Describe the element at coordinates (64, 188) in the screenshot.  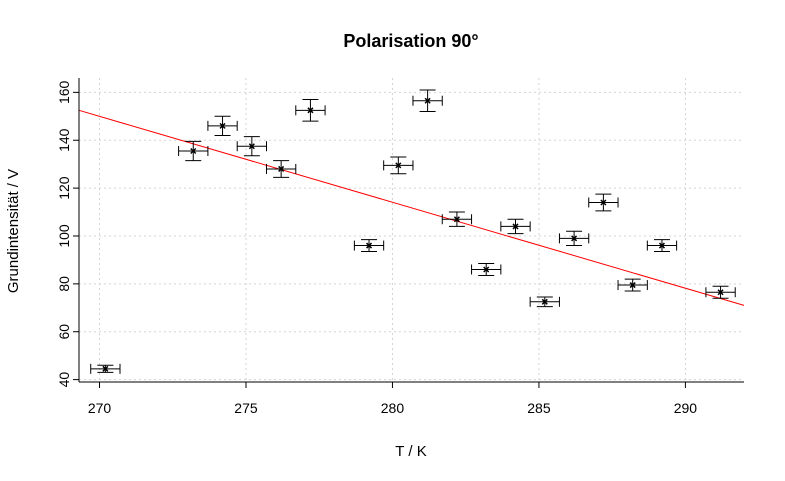
I see `y-tick-label: 120` at that location.